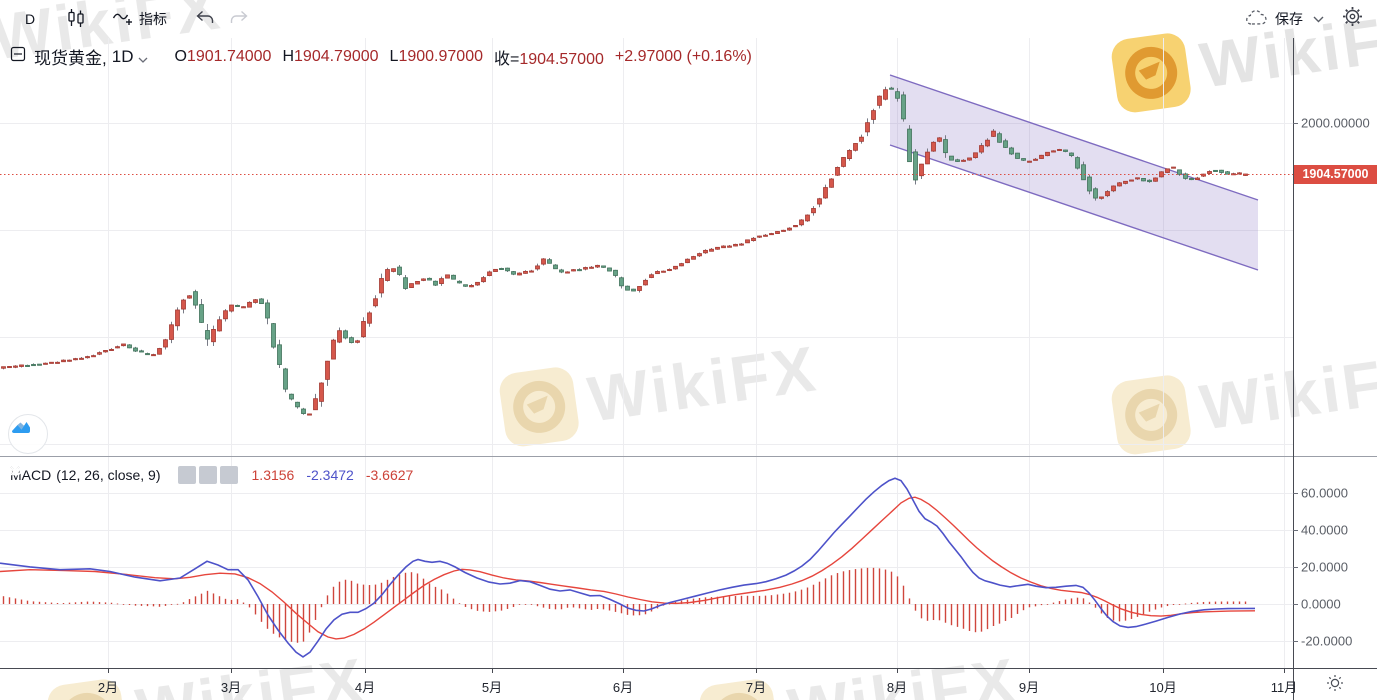  Describe the element at coordinates (623, 687) in the screenshot. I see `month-label: 6月` at that location.